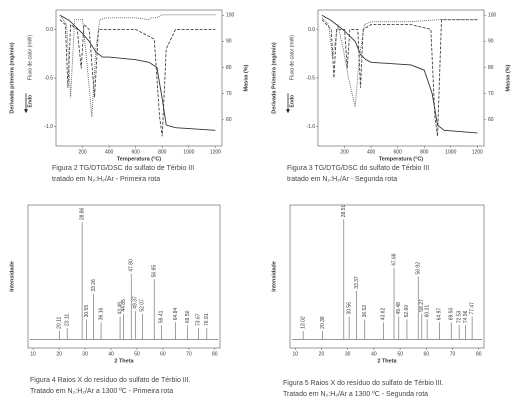 The height and width of the screenshot is (414, 518). Describe the element at coordinates (143, 305) in the screenshot. I see `peak-label: 52.07` at that location.